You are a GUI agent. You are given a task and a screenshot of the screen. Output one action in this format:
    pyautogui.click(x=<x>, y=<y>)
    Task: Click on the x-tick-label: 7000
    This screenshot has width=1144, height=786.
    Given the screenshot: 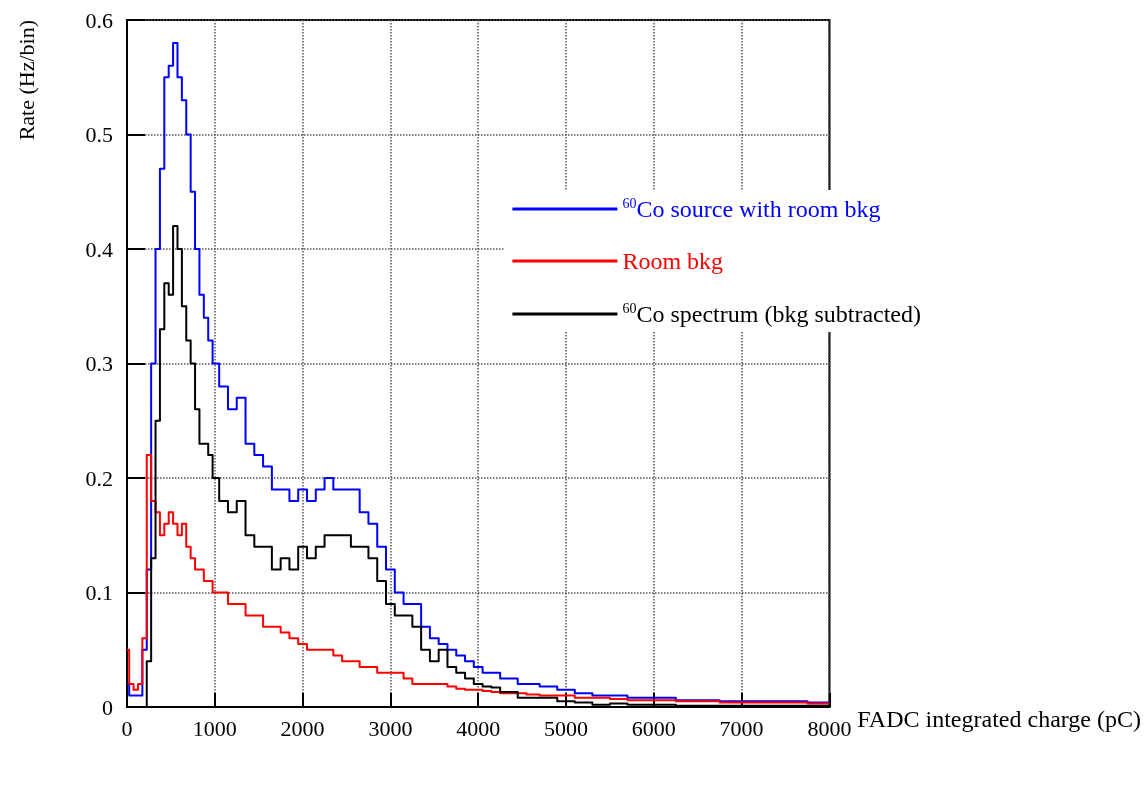 What is the action you would take?
    pyautogui.click(x=741, y=728)
    